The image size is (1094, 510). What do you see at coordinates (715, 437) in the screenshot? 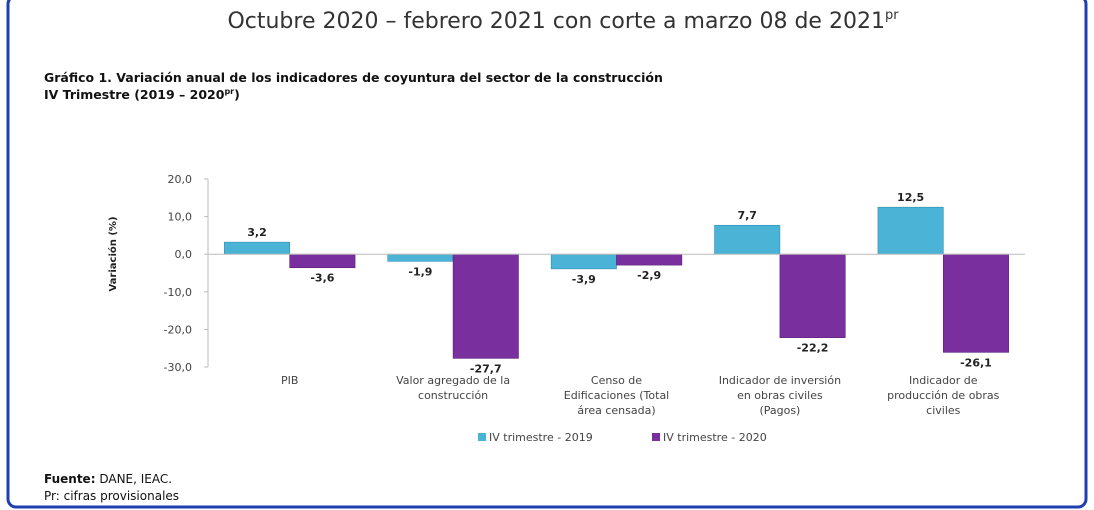
I see `legend-label: IV trimestre - 2020` at bounding box center [715, 437].